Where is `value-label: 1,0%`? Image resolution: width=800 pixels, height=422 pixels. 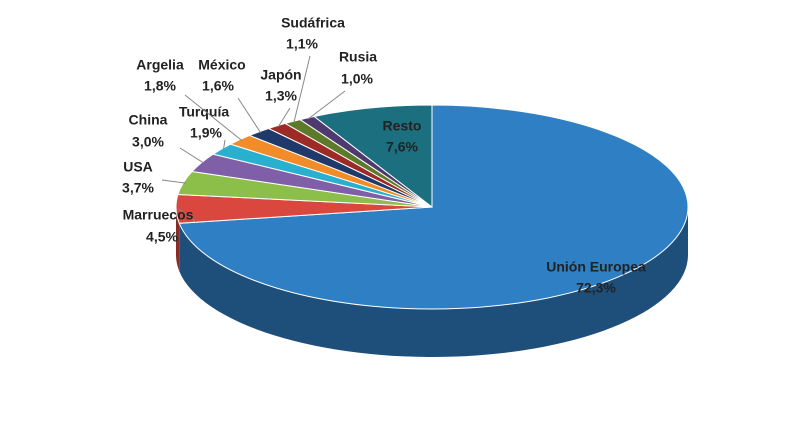
value-label: 1,0% is located at coordinates (357, 79).